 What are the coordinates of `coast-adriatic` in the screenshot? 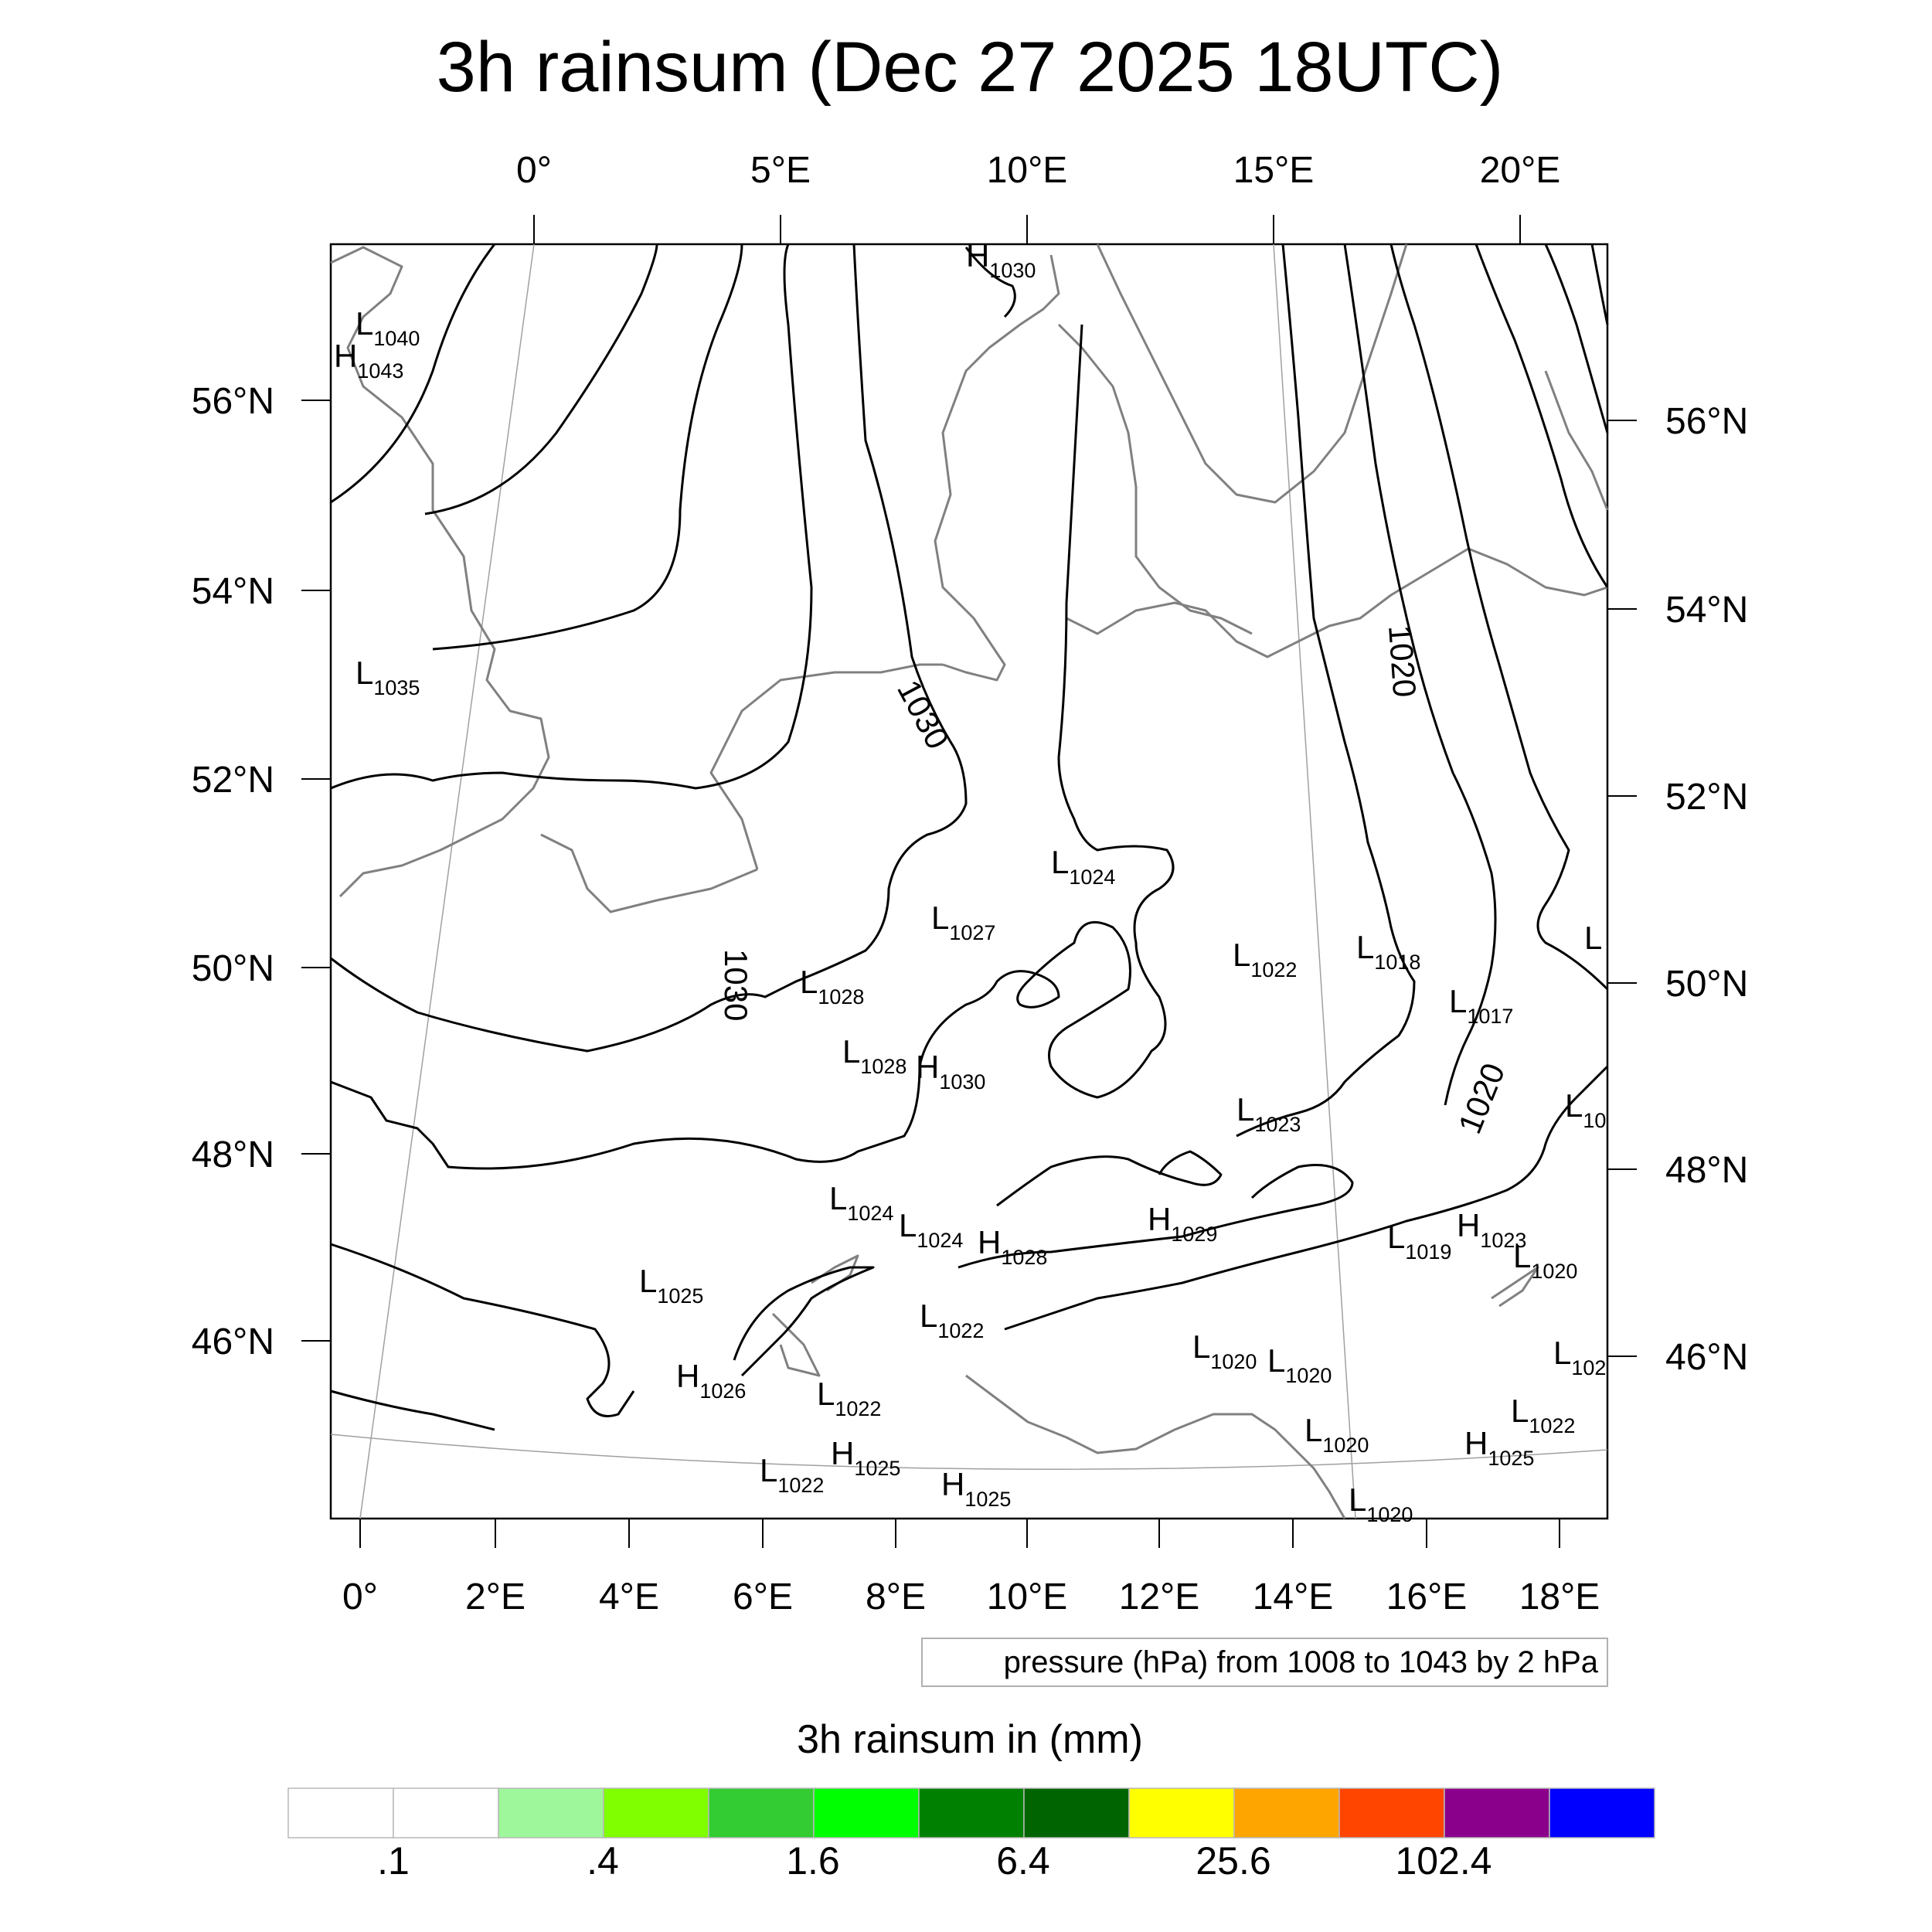 It's located at (1156, 1447).